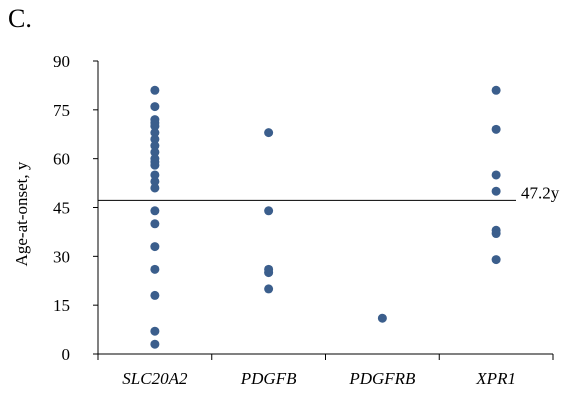  I want to click on x-category-label: XPR1, so click(495, 378).